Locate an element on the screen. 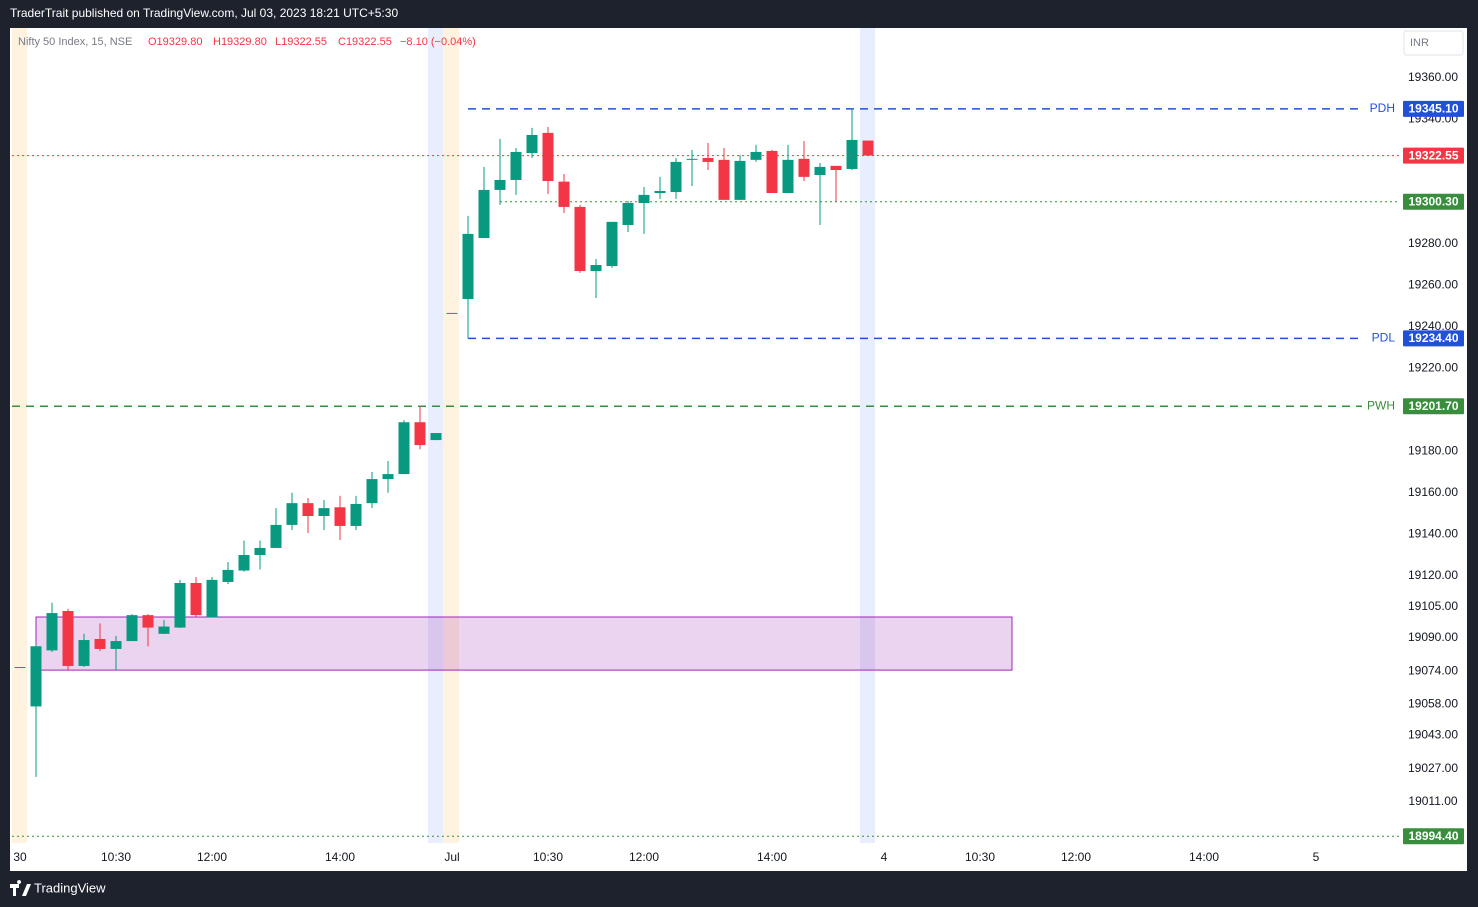  y-tick-label: 19260.00 is located at coordinates (1433, 285).